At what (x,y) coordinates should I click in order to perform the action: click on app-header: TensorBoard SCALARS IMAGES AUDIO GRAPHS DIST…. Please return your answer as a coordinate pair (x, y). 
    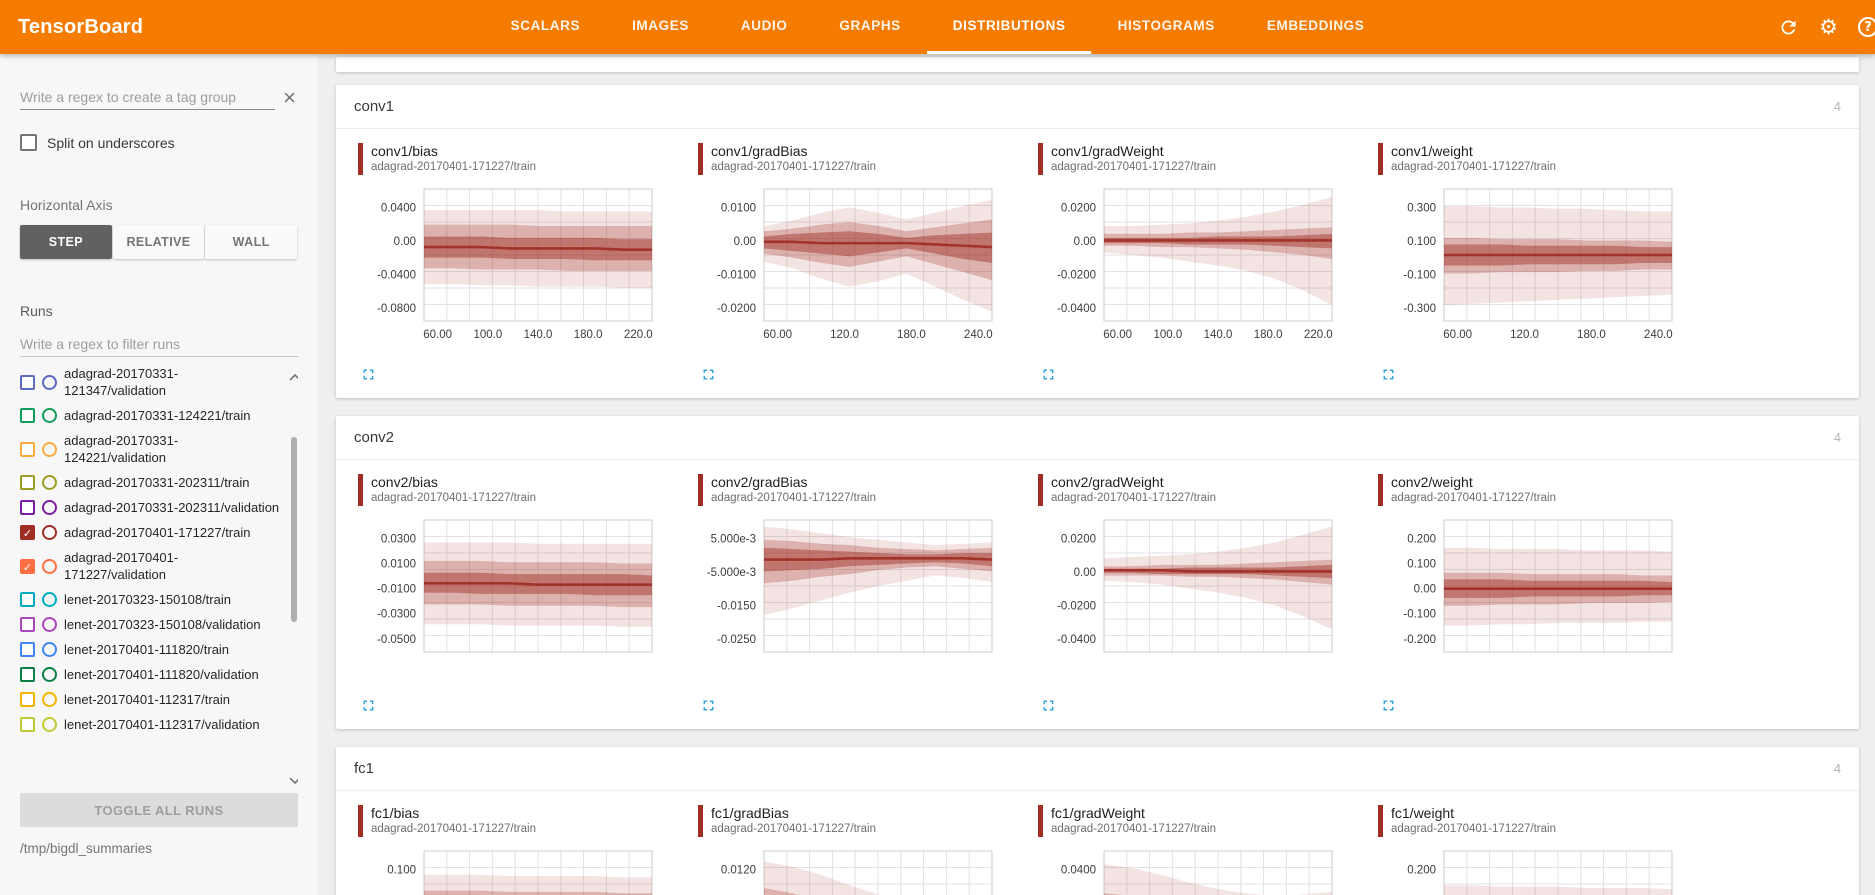
    Looking at the image, I should click on (937, 27).